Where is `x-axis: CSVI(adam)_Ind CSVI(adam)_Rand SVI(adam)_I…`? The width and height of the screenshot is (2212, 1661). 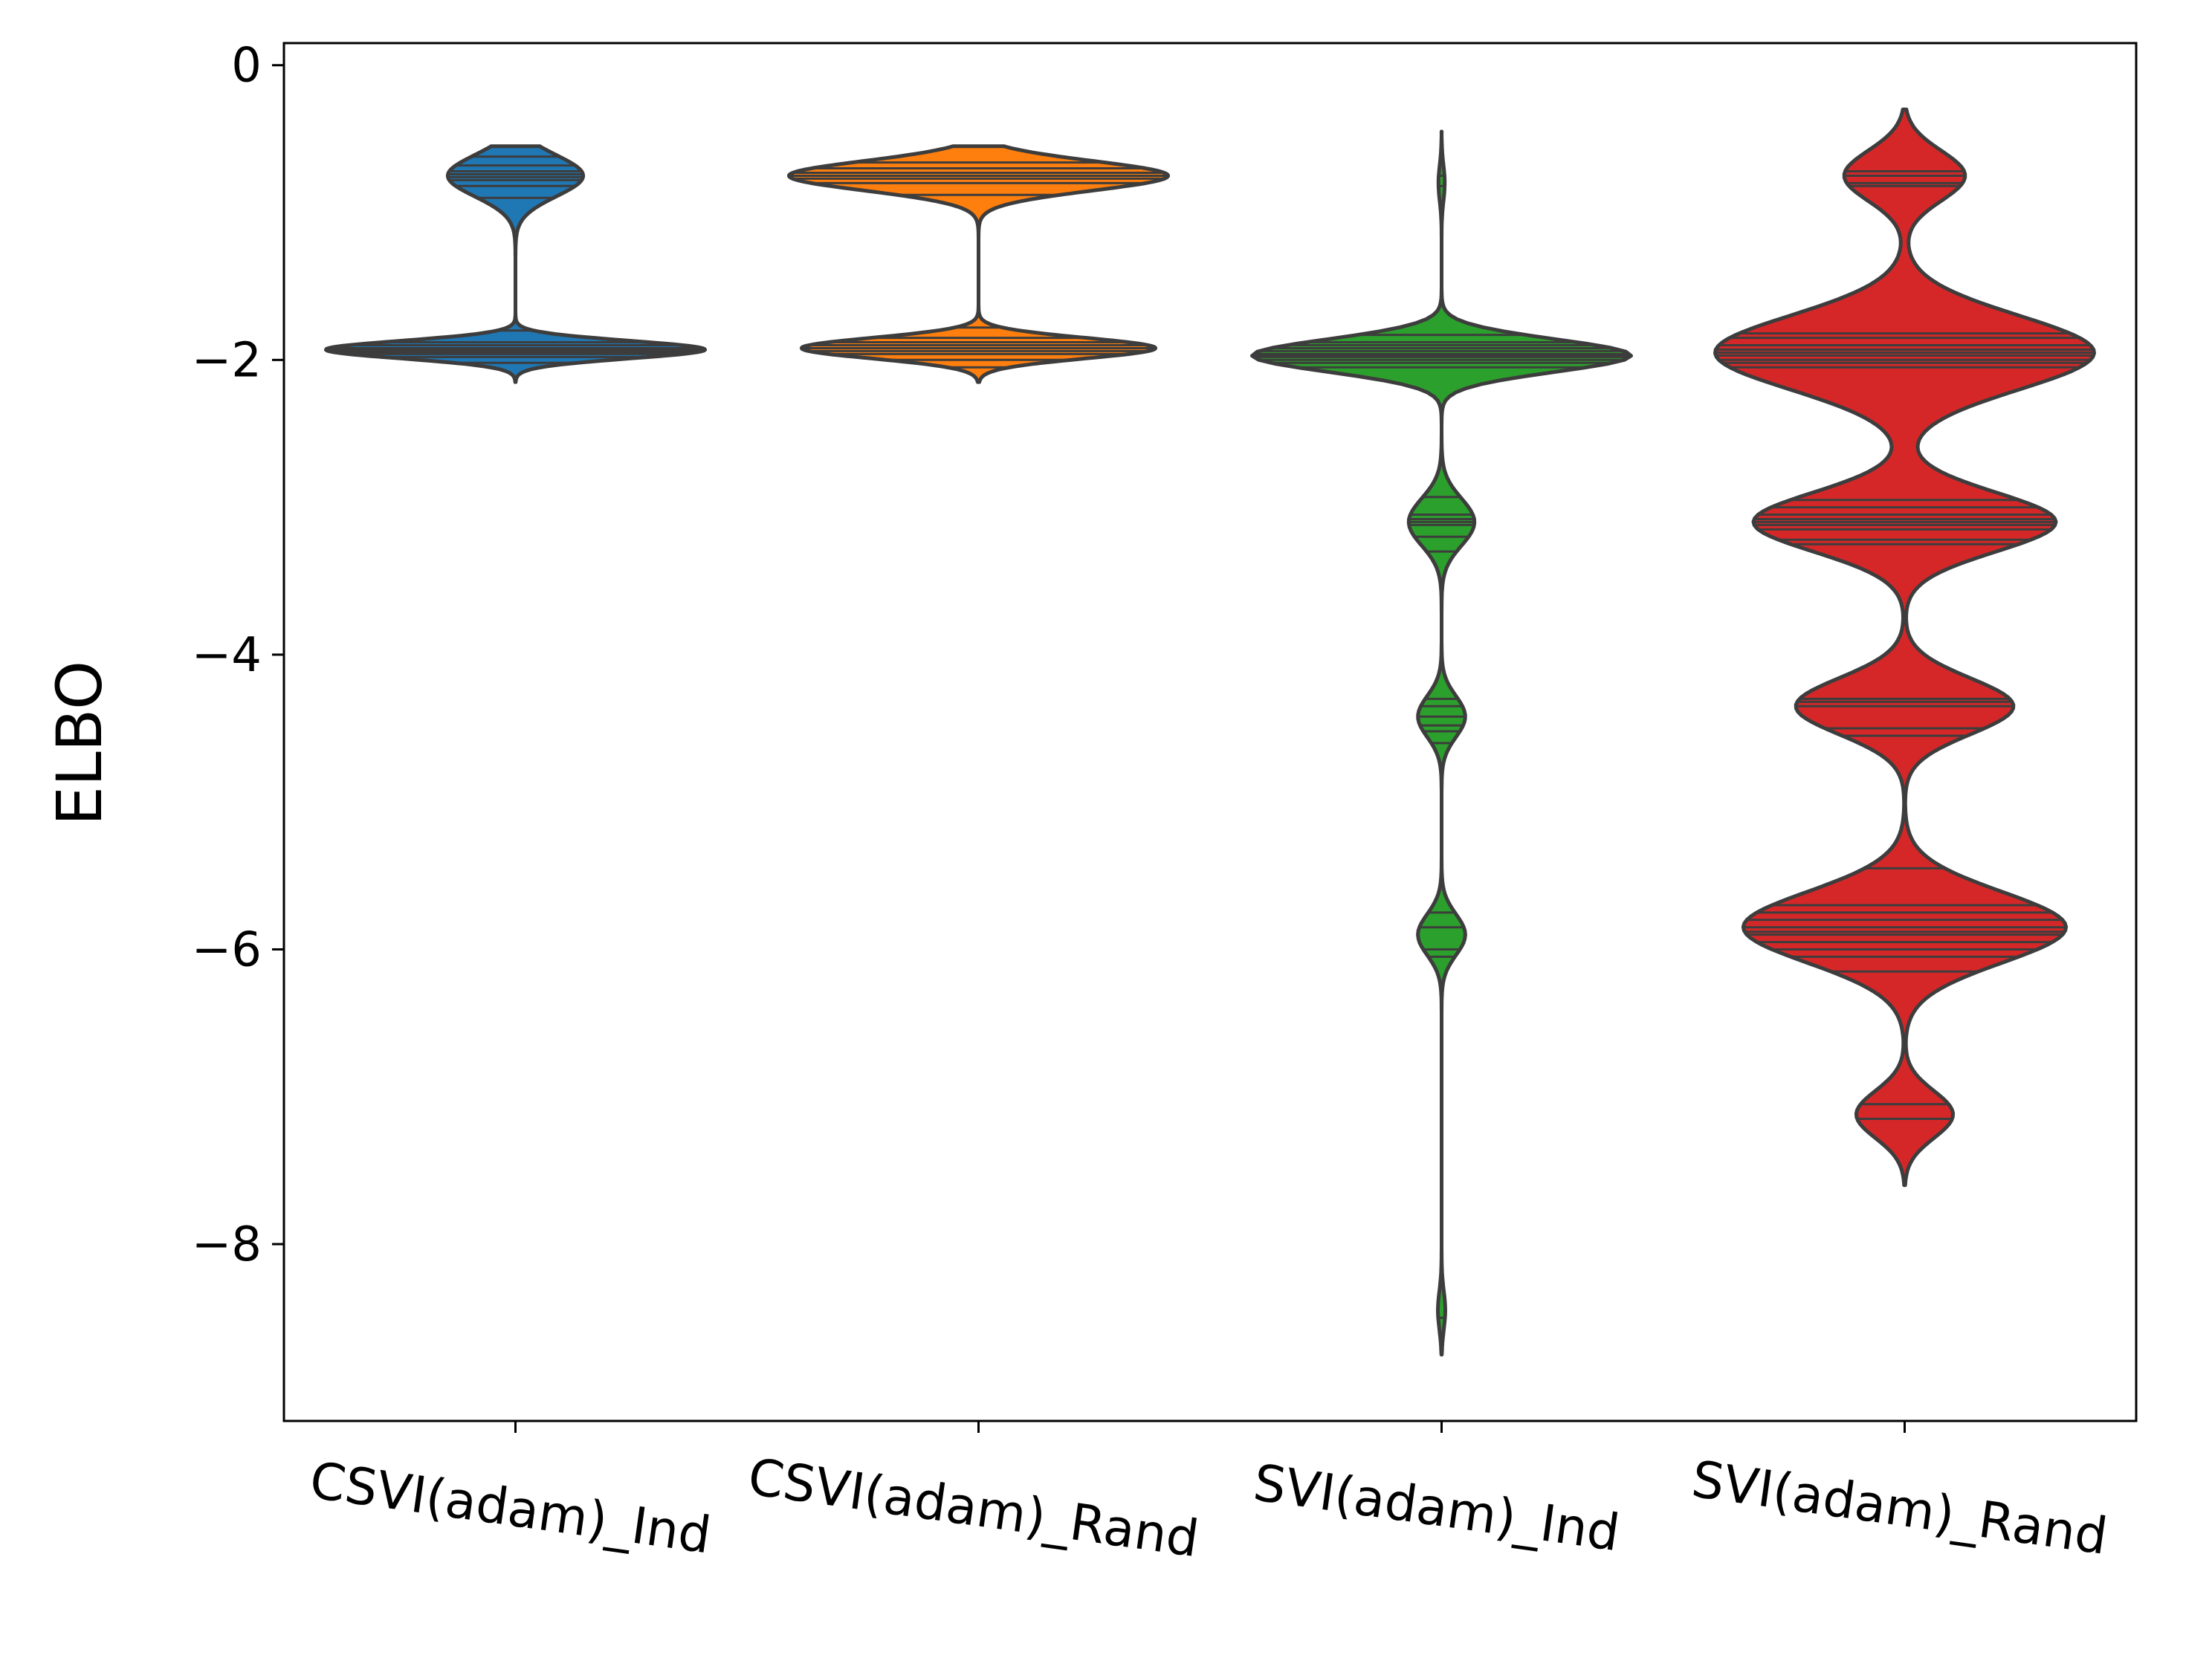
x-axis: CSVI(adam)_Ind CSVI(adam)_Rand SVI(adam)_I… is located at coordinates (1208, 1495).